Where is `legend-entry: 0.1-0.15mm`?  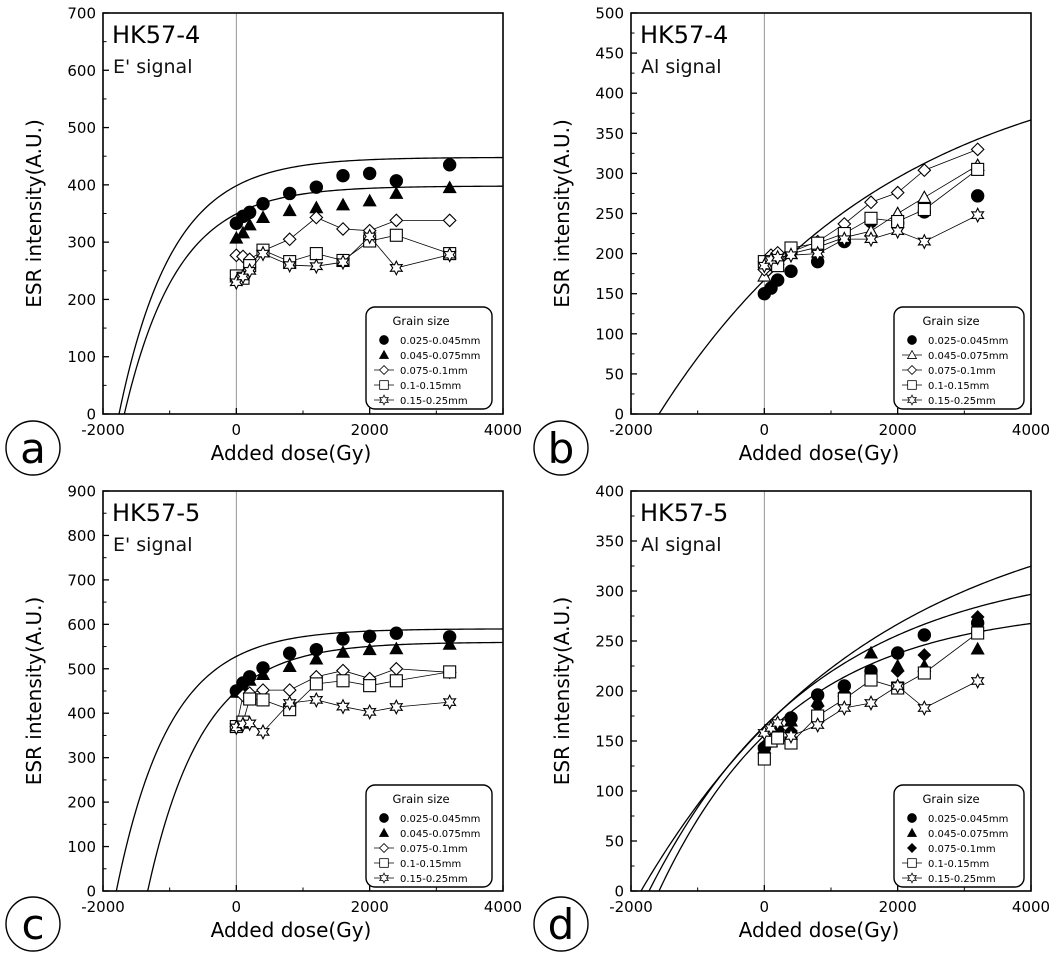
legend-entry: 0.1-0.15mm is located at coordinates (417, 386).